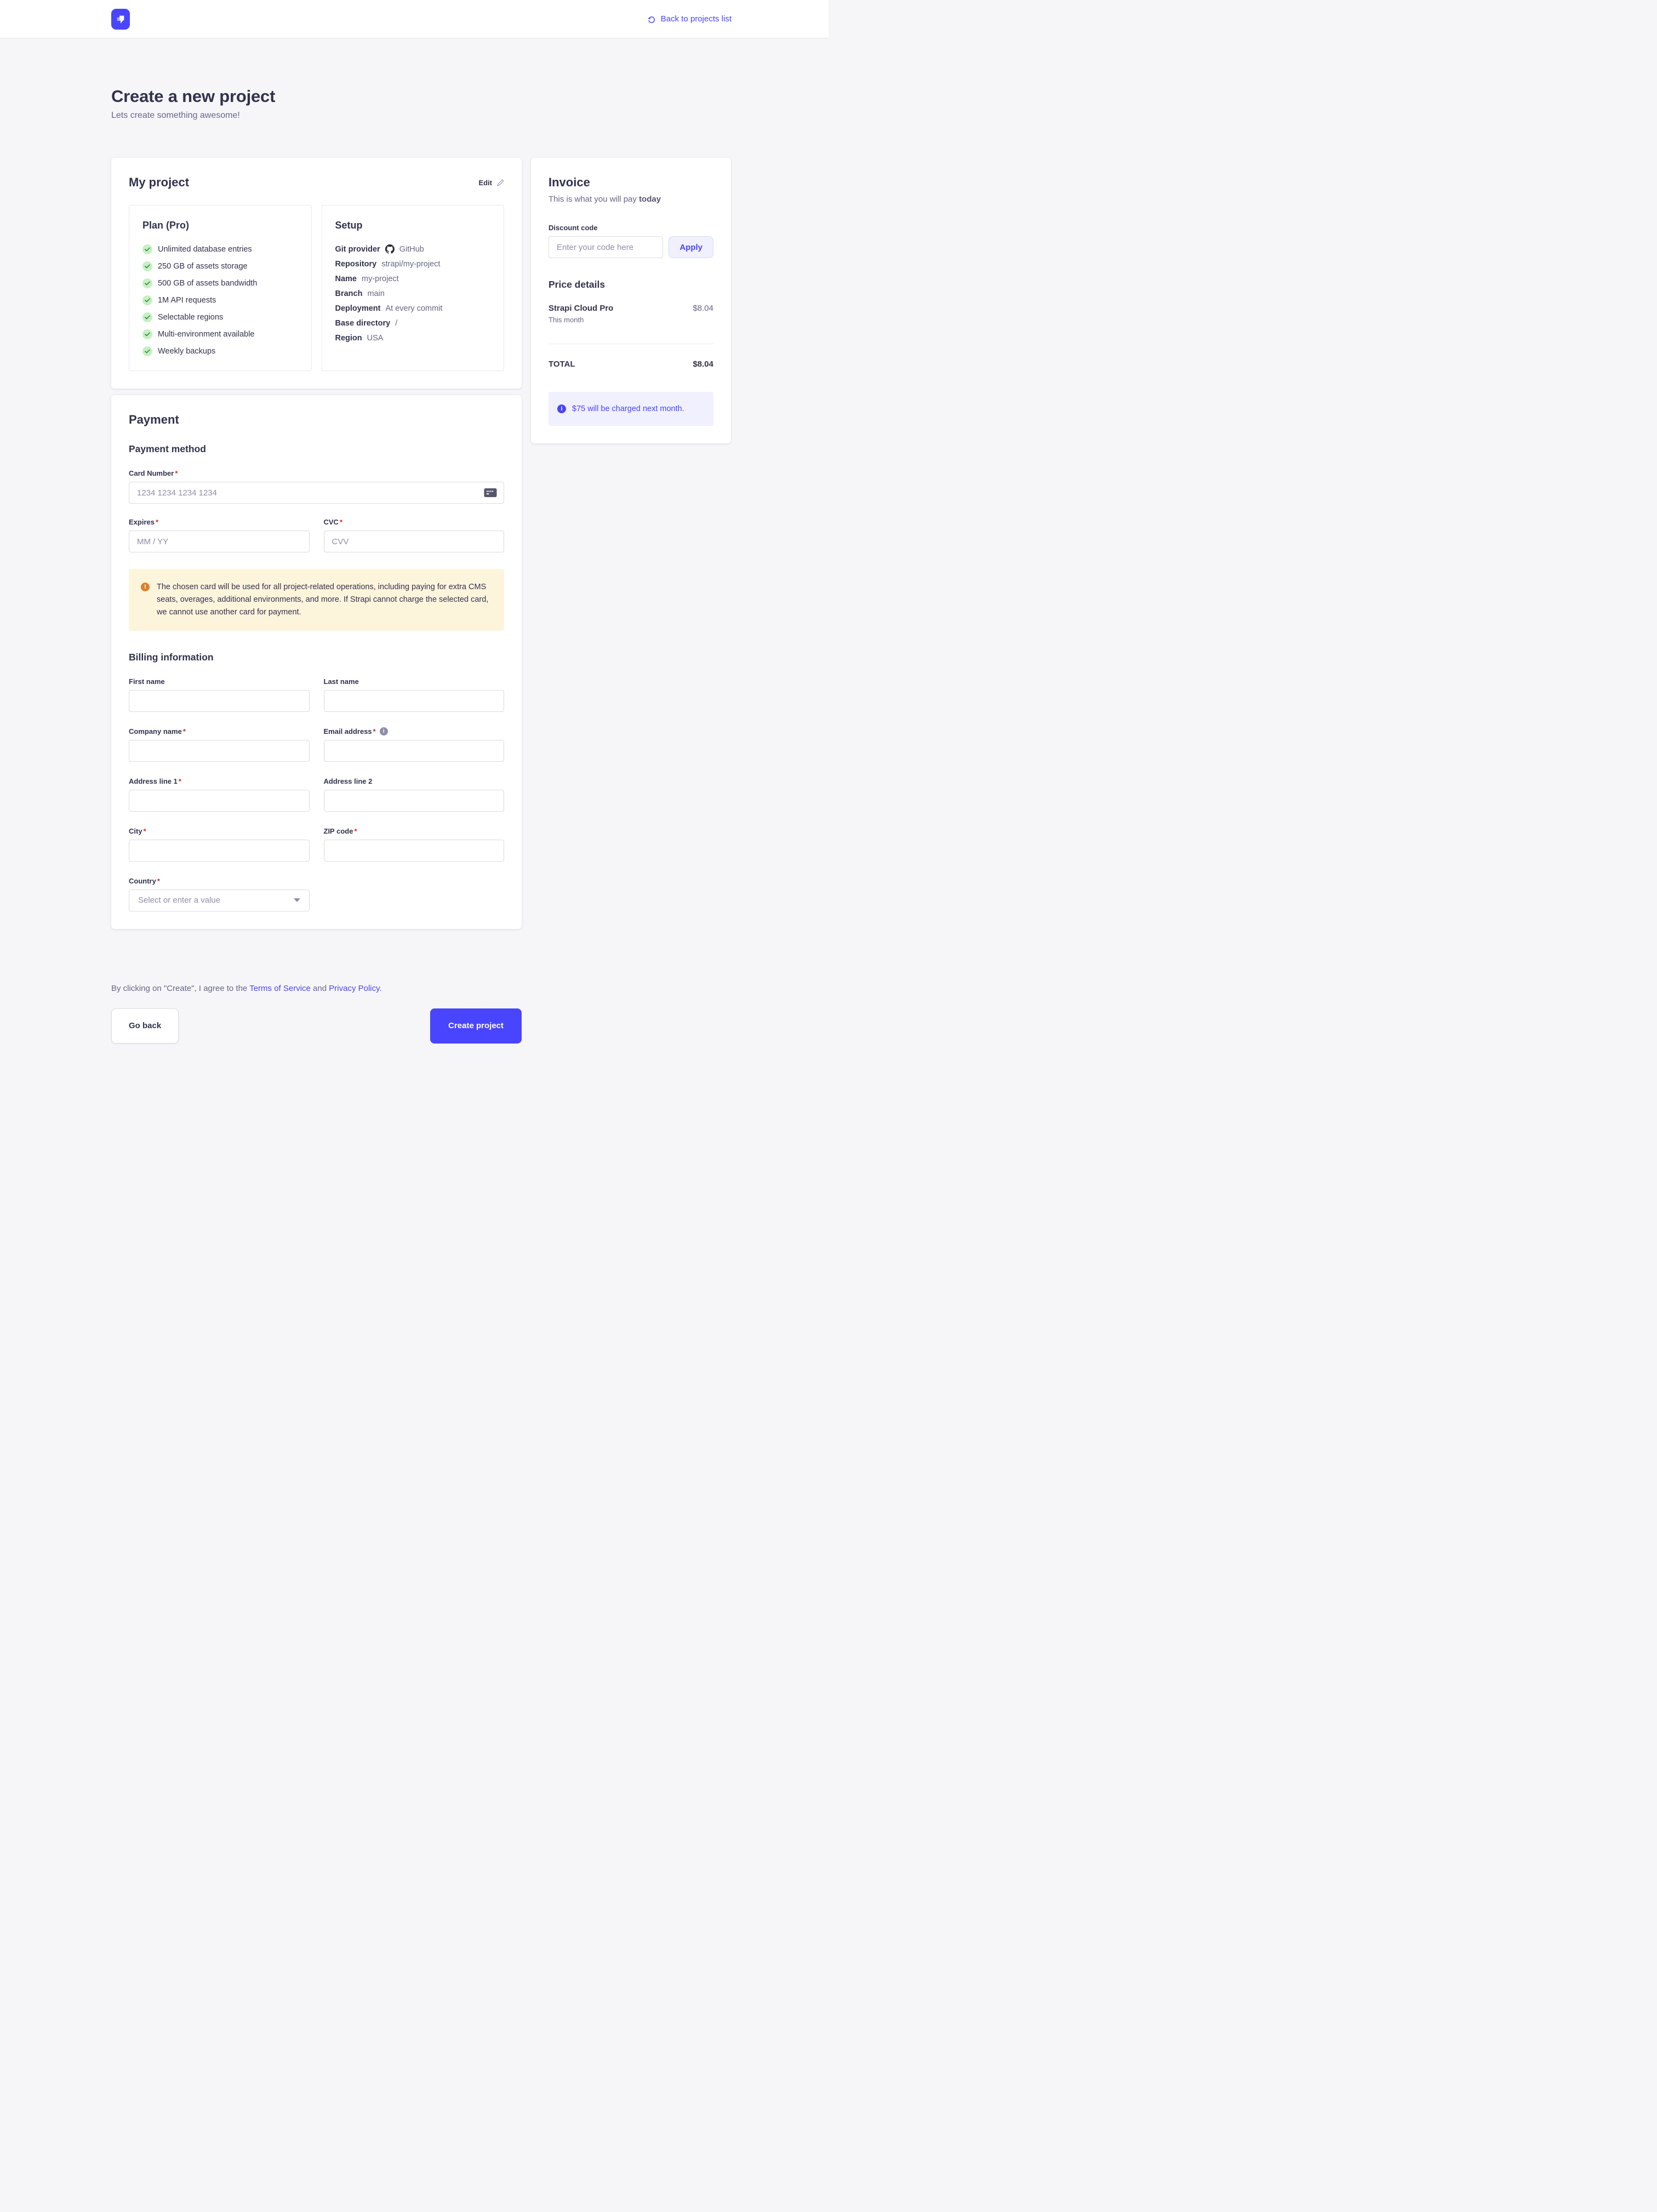 This screenshot has height=2212, width=1657. I want to click on price-details-title: Price details, so click(576, 284).